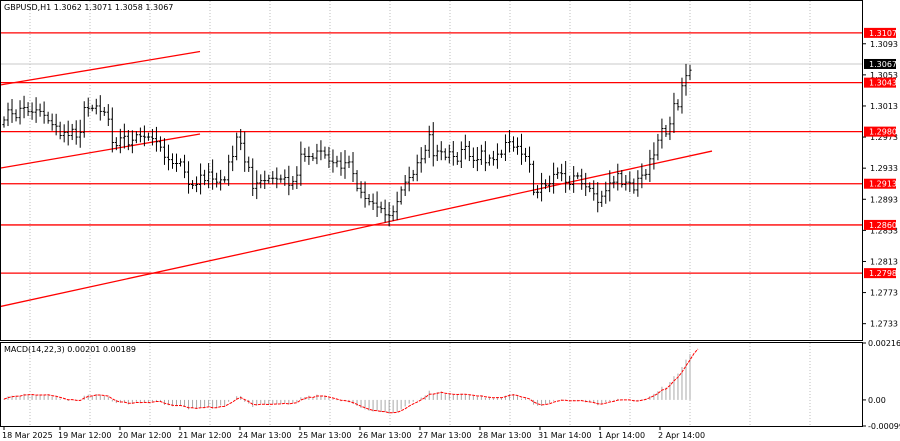  What do you see at coordinates (884, 261) in the screenshot?
I see `price-tick-label: 1.2813` at bounding box center [884, 261].